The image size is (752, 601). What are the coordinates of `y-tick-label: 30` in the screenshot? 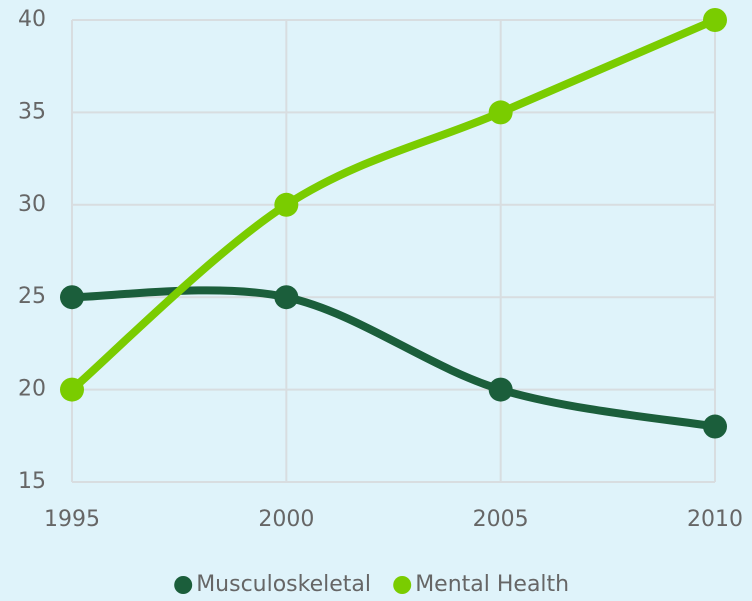 It's located at (32, 204).